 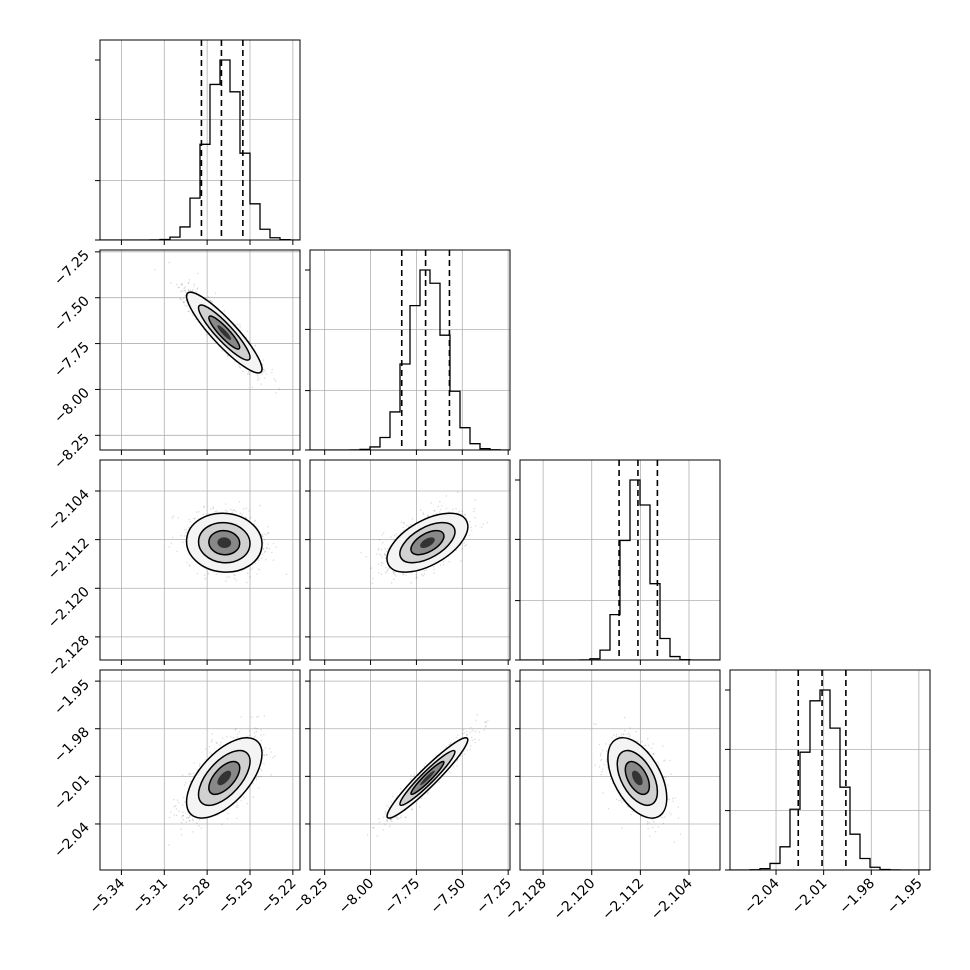 What do you see at coordinates (69, 608) in the screenshot?
I see `y-tick-label: −2.120` at bounding box center [69, 608].